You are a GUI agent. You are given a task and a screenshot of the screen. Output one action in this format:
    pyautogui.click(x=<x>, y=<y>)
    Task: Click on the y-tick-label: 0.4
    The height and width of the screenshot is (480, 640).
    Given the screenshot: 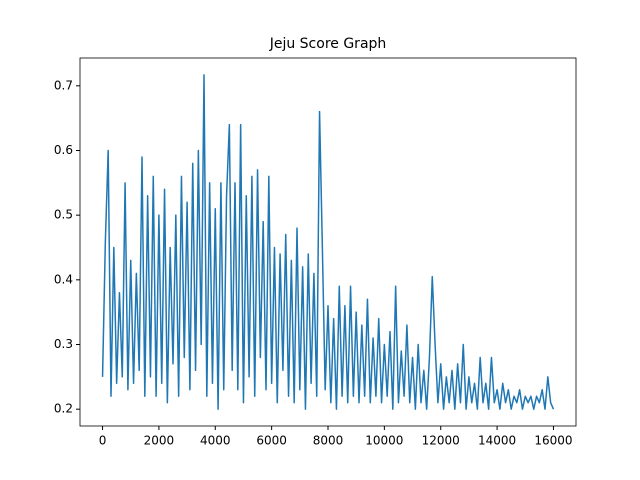 What is the action you would take?
    pyautogui.click(x=63, y=279)
    